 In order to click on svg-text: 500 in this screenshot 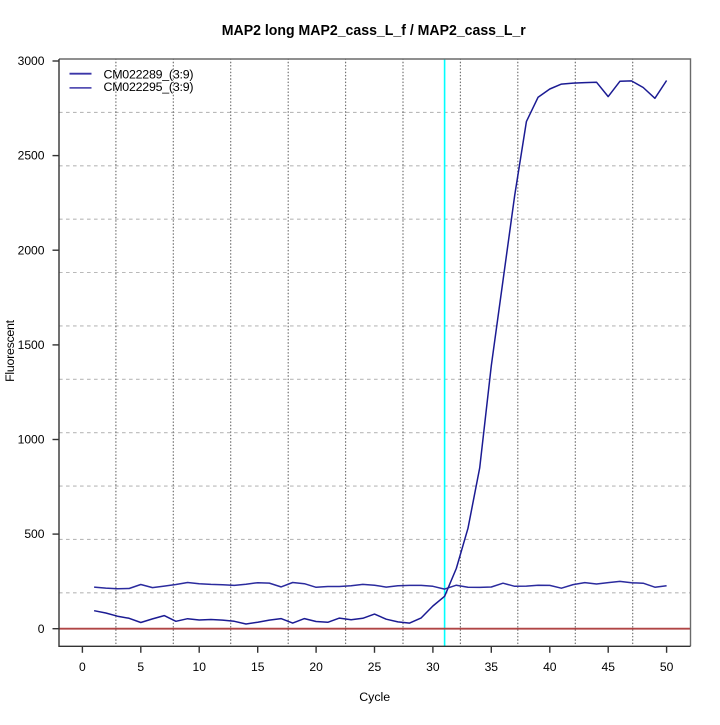, I will do `click(34, 534)`.